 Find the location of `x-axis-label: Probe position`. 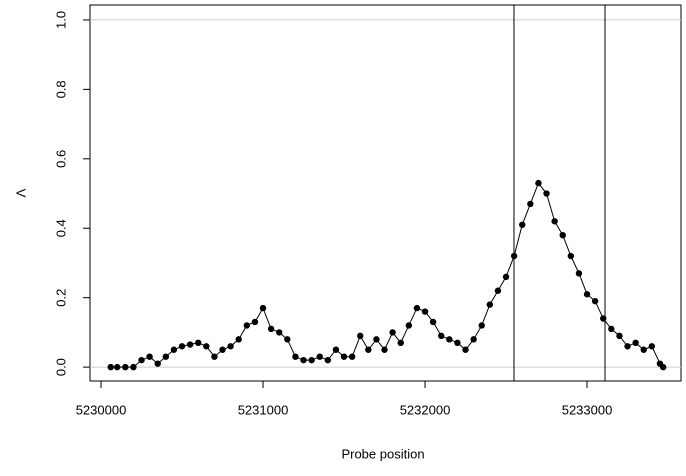

x-axis-label: Probe position is located at coordinates (382, 453).